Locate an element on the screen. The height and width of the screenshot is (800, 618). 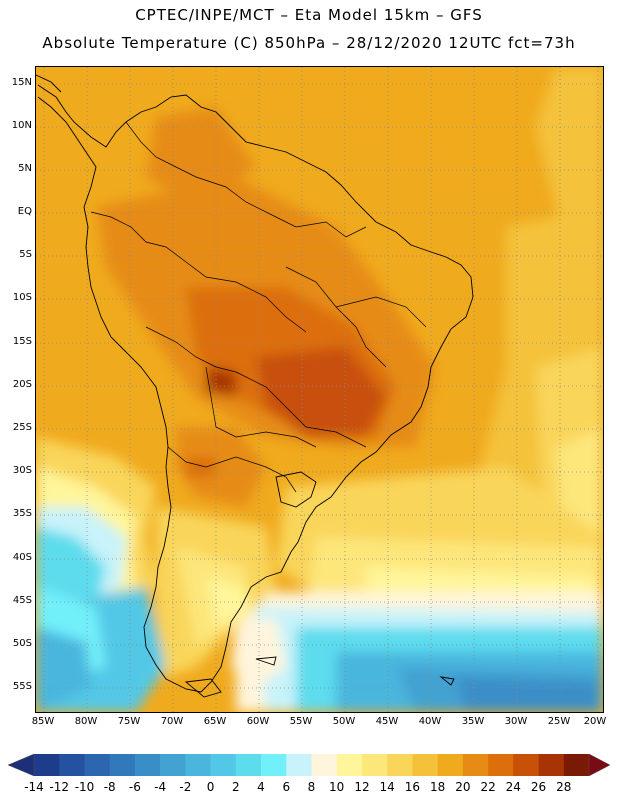
lon-label: 75W is located at coordinates (129, 721).